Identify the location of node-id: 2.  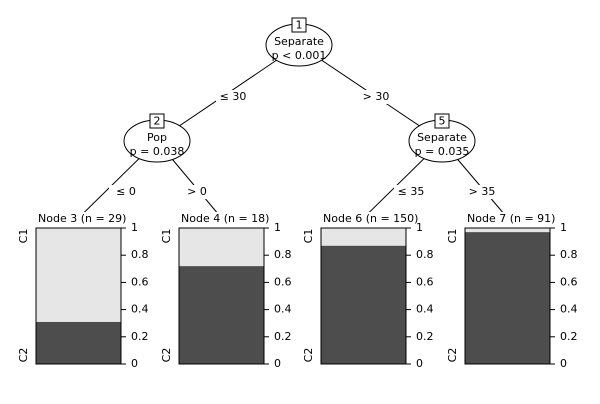
(157, 121).